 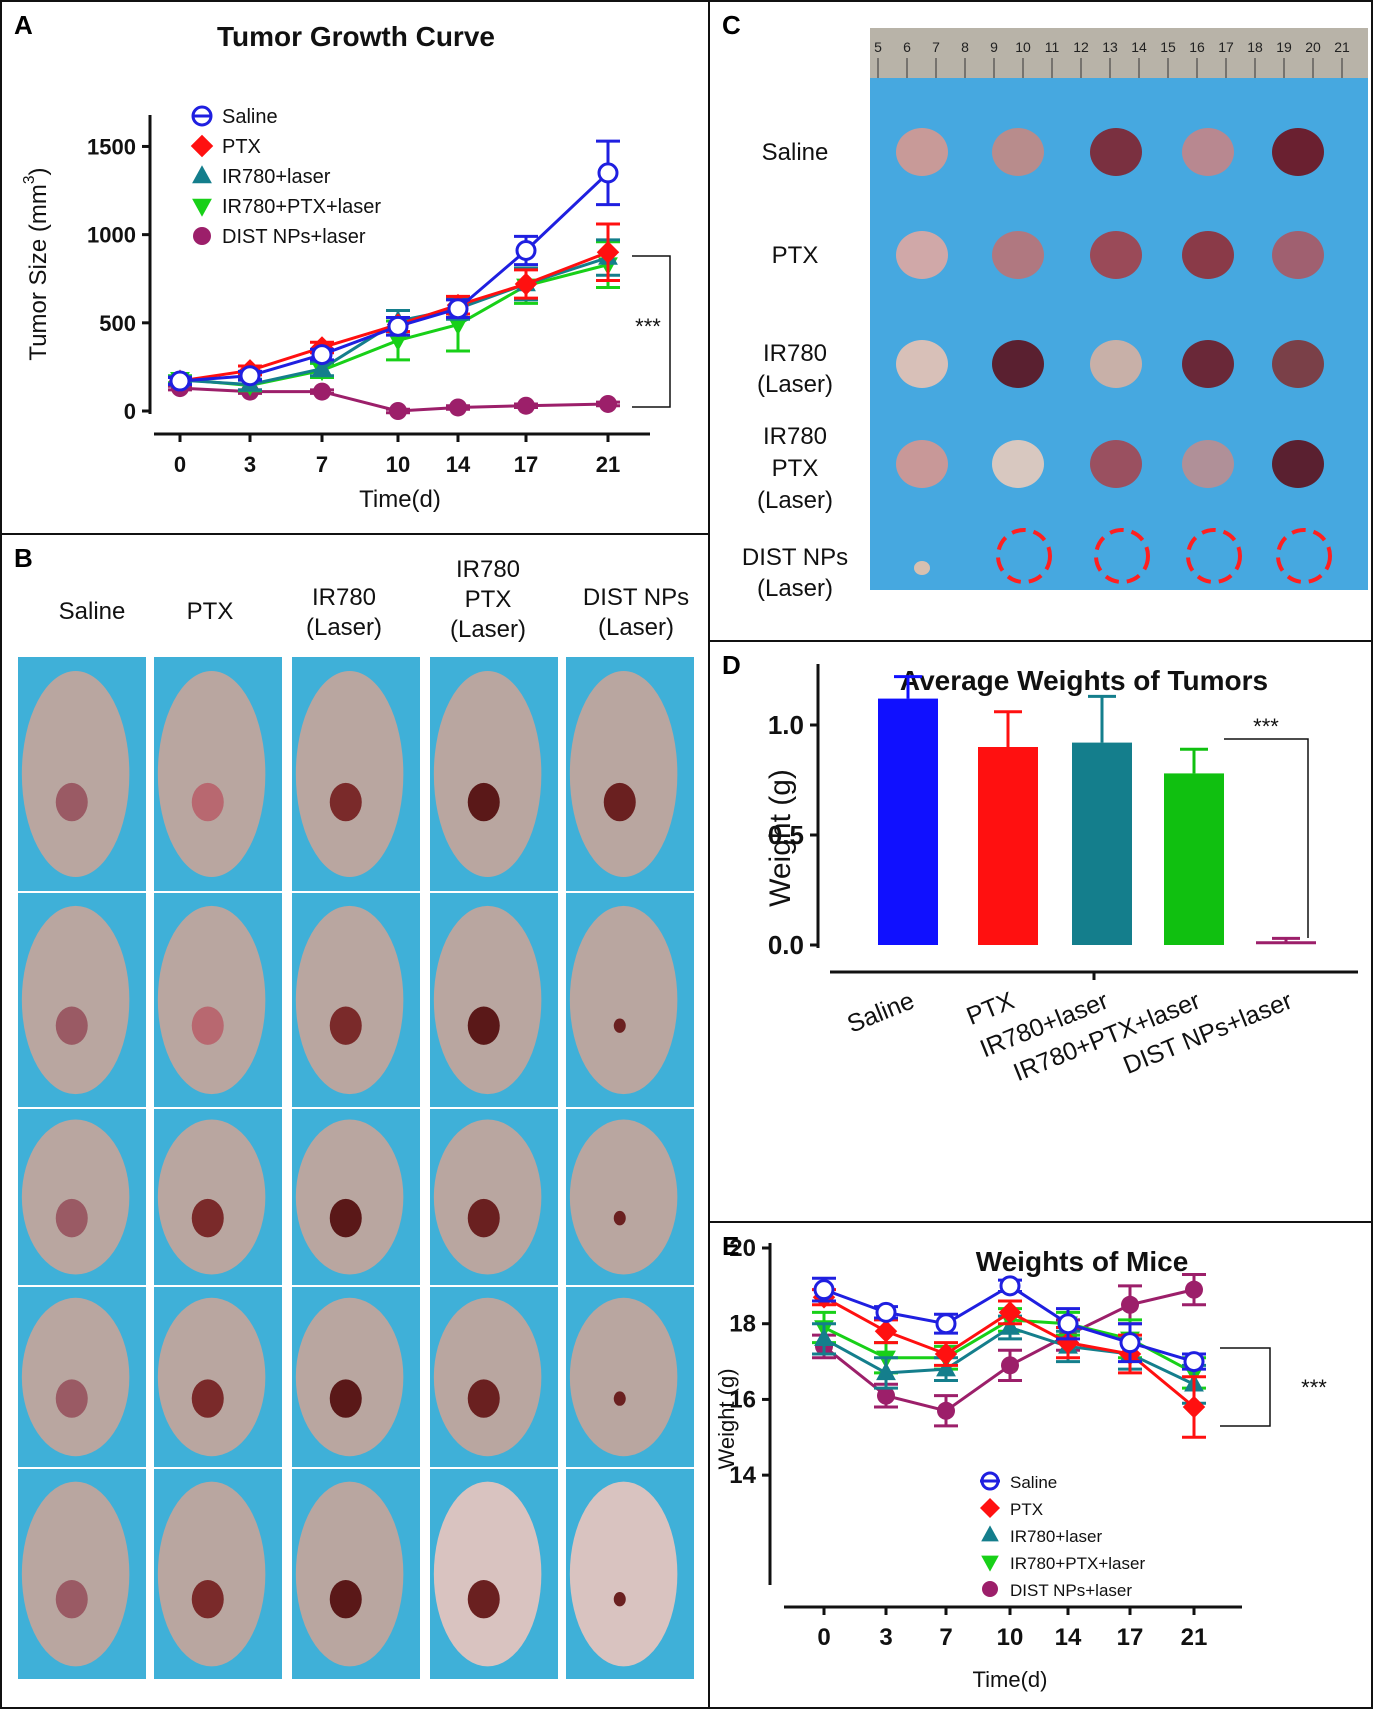 I want to click on y-tick-label: 1.0, so click(x=786, y=725).